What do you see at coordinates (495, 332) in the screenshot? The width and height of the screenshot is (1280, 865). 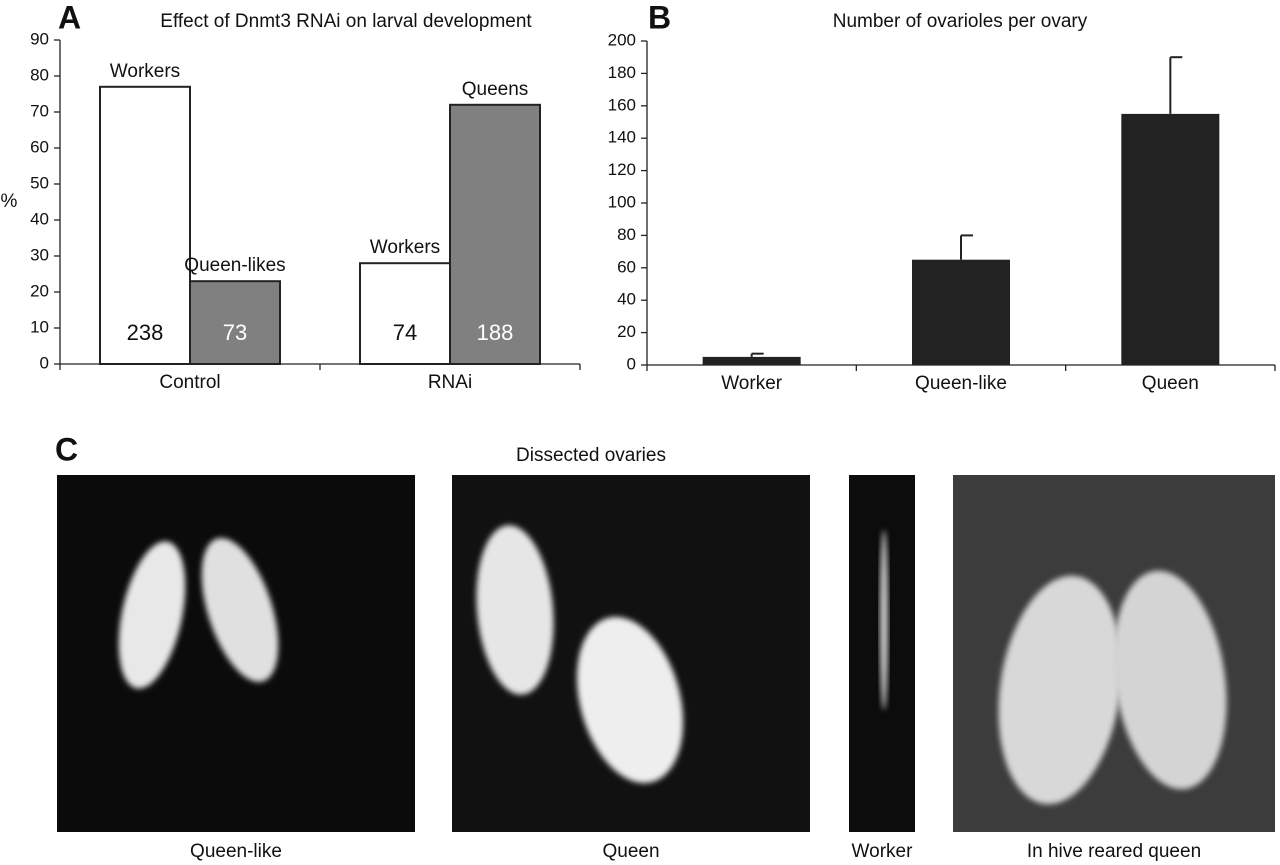 I see `bar-count: 188` at bounding box center [495, 332].